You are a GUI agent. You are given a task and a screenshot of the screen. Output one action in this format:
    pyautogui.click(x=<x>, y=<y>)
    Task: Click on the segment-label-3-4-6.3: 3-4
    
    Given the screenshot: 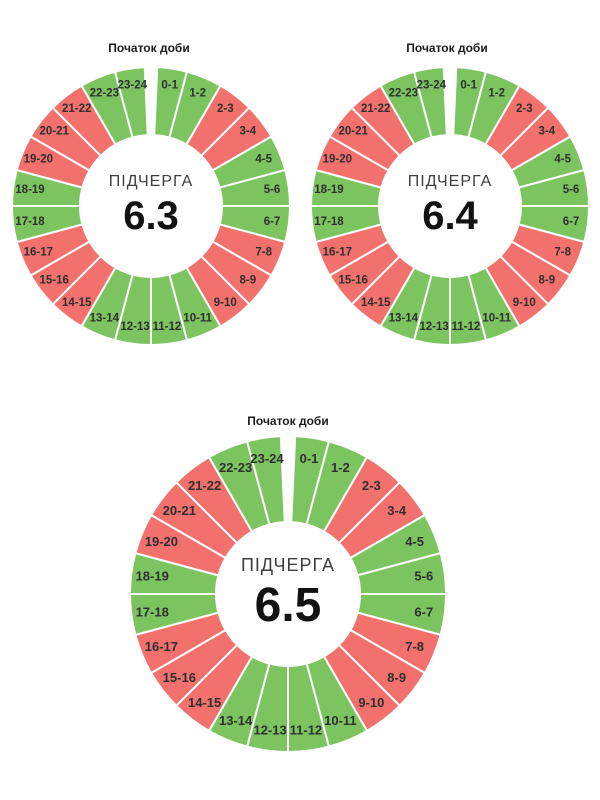 What is the action you would take?
    pyautogui.click(x=247, y=132)
    